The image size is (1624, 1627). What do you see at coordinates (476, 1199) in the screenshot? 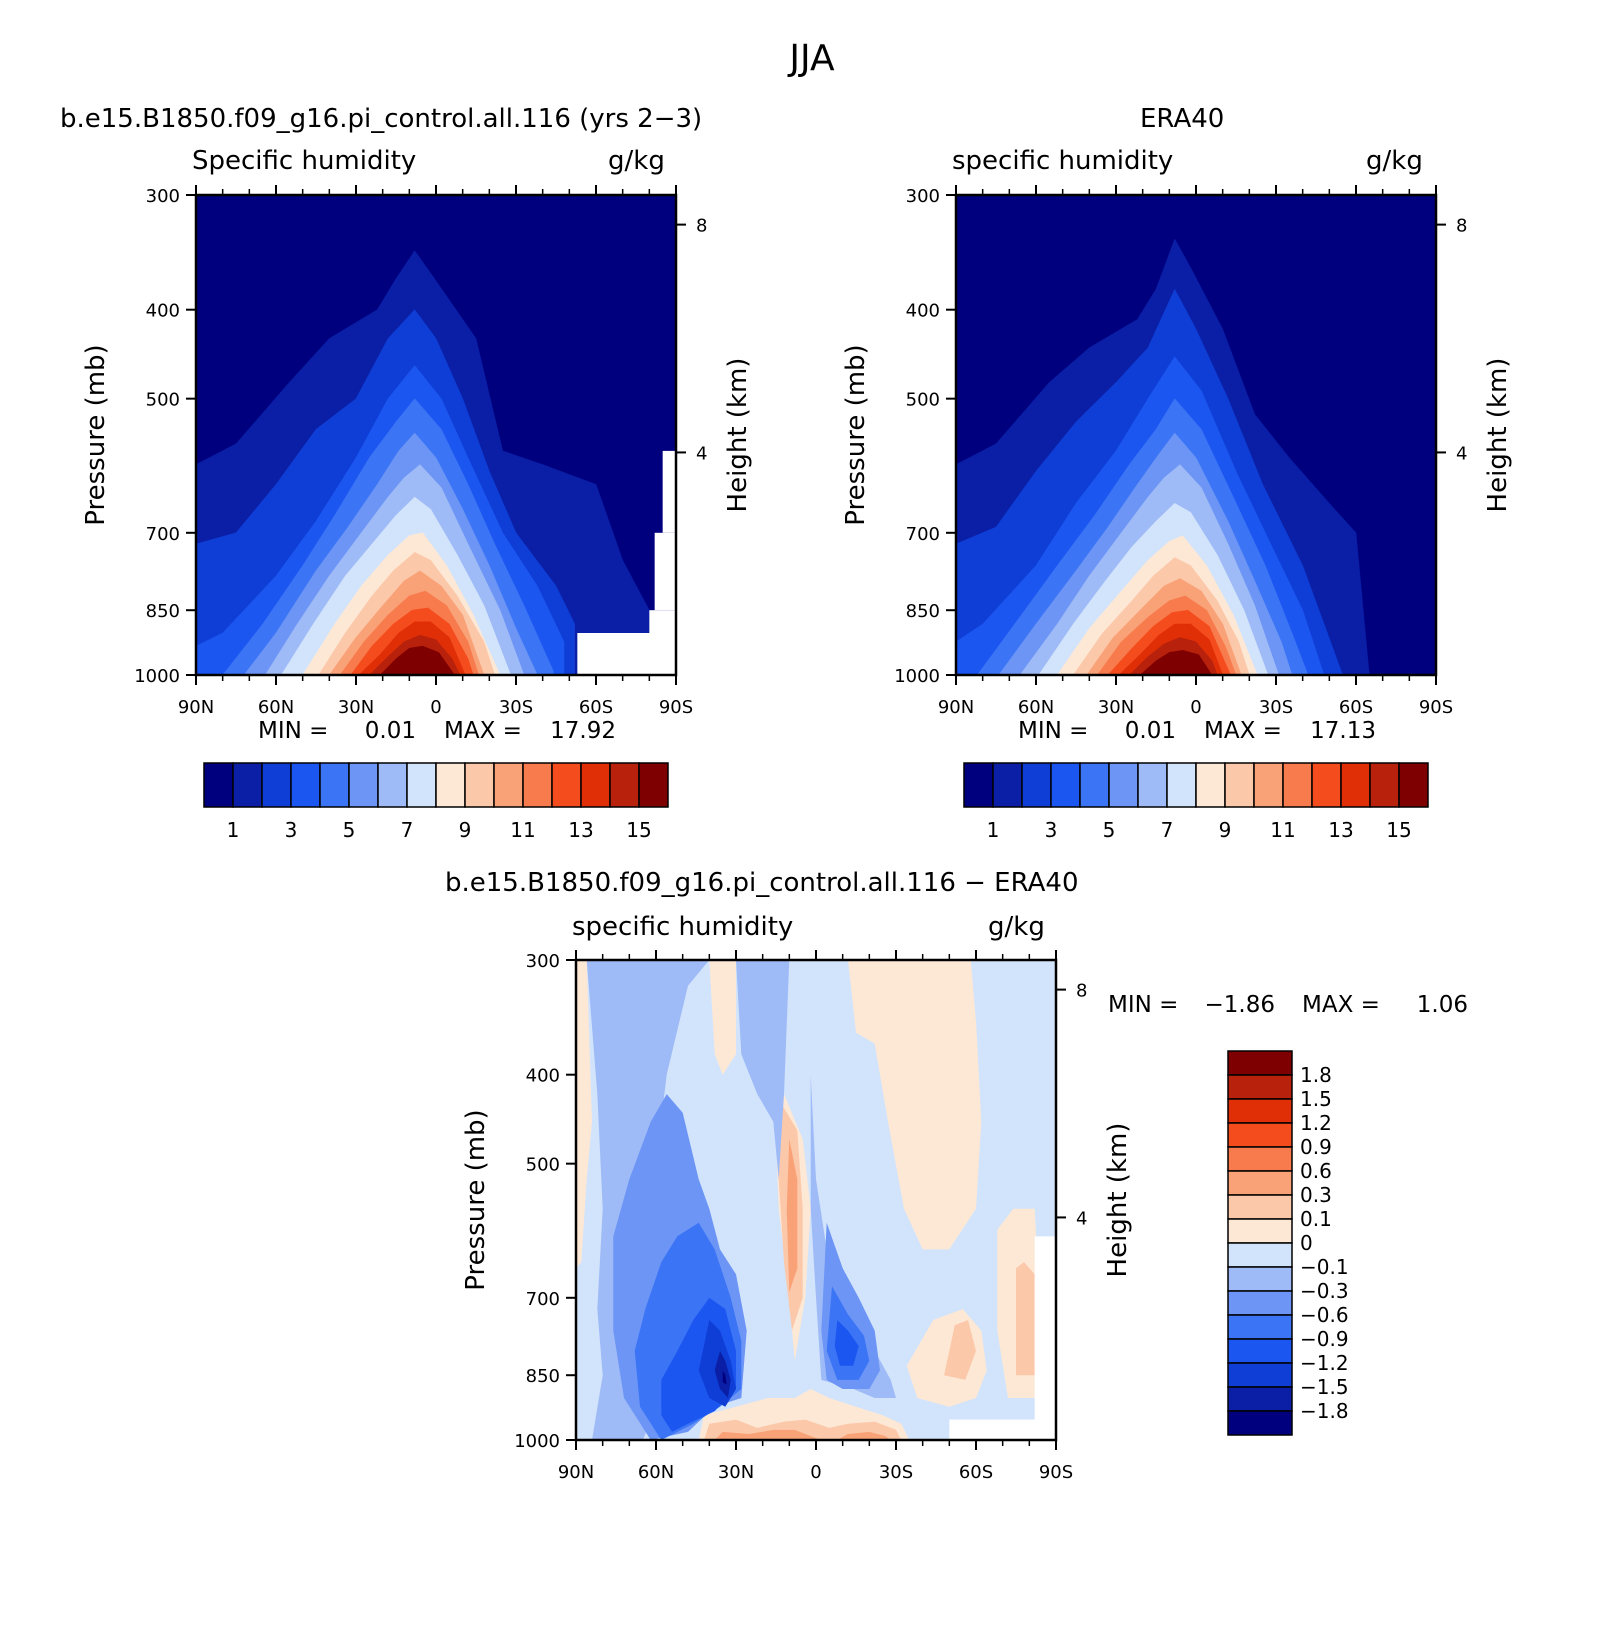
I see `diff-y-axis-label: Pressure (mb)` at bounding box center [476, 1199].